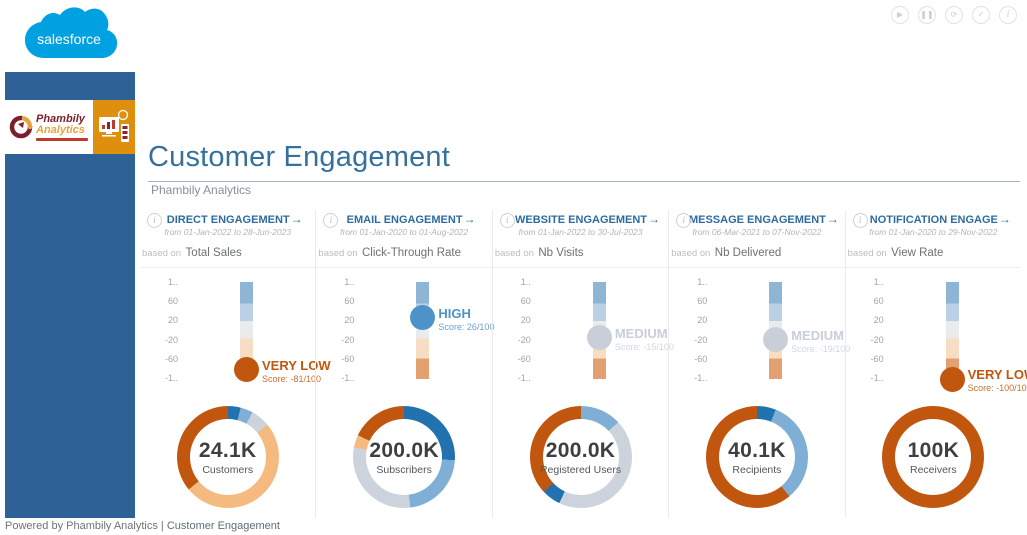 This screenshot has height=535, width=1027. Describe the element at coordinates (954, 15) in the screenshot. I see `sync-icon: ⟳` at that location.